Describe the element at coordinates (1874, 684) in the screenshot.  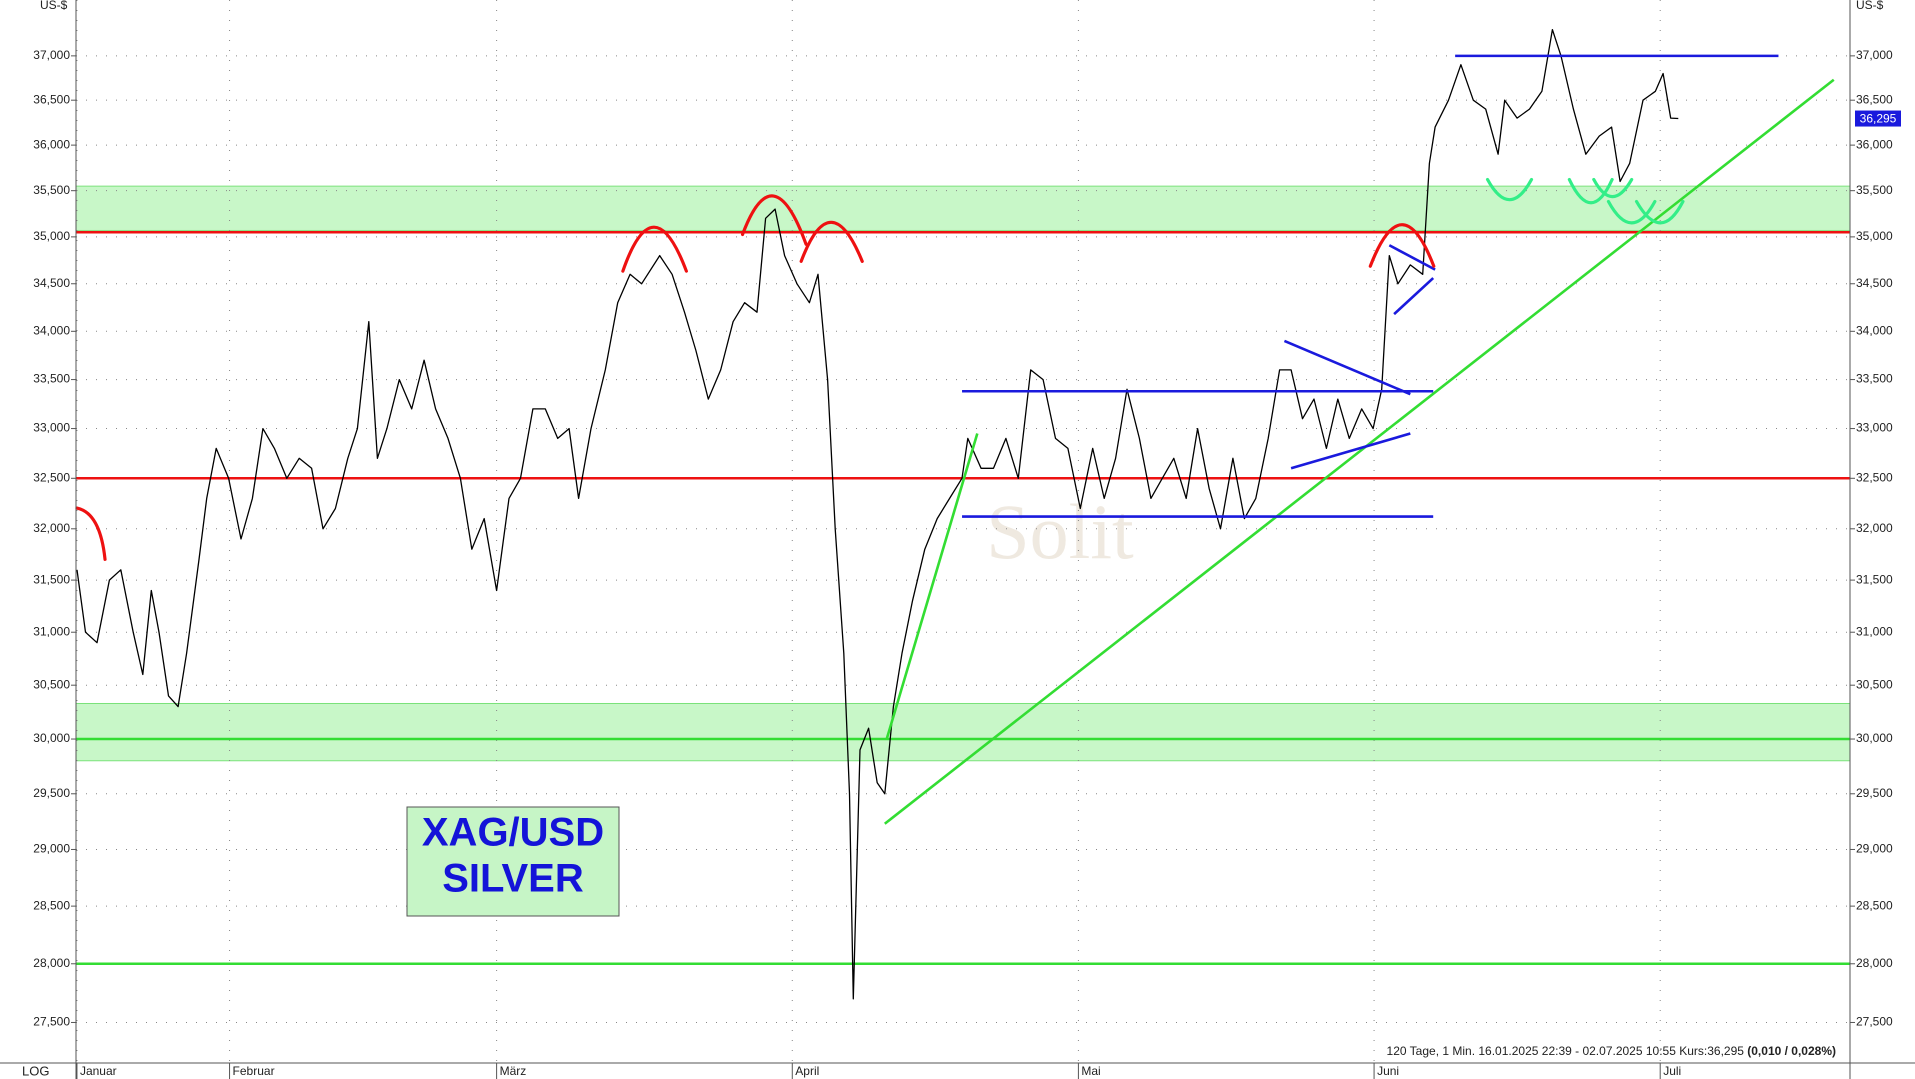
I see `y-tick-label-right: 30,500` at that location.